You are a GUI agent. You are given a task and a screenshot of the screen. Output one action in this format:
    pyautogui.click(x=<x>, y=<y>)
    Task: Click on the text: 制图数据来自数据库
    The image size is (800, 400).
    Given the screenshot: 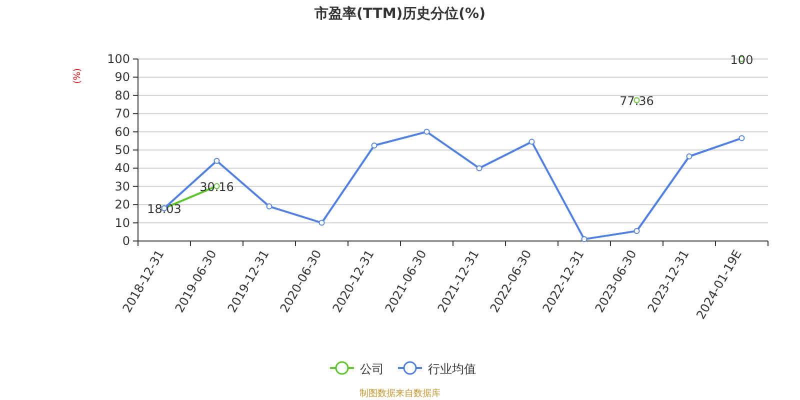 What is the action you would take?
    pyautogui.click(x=400, y=393)
    